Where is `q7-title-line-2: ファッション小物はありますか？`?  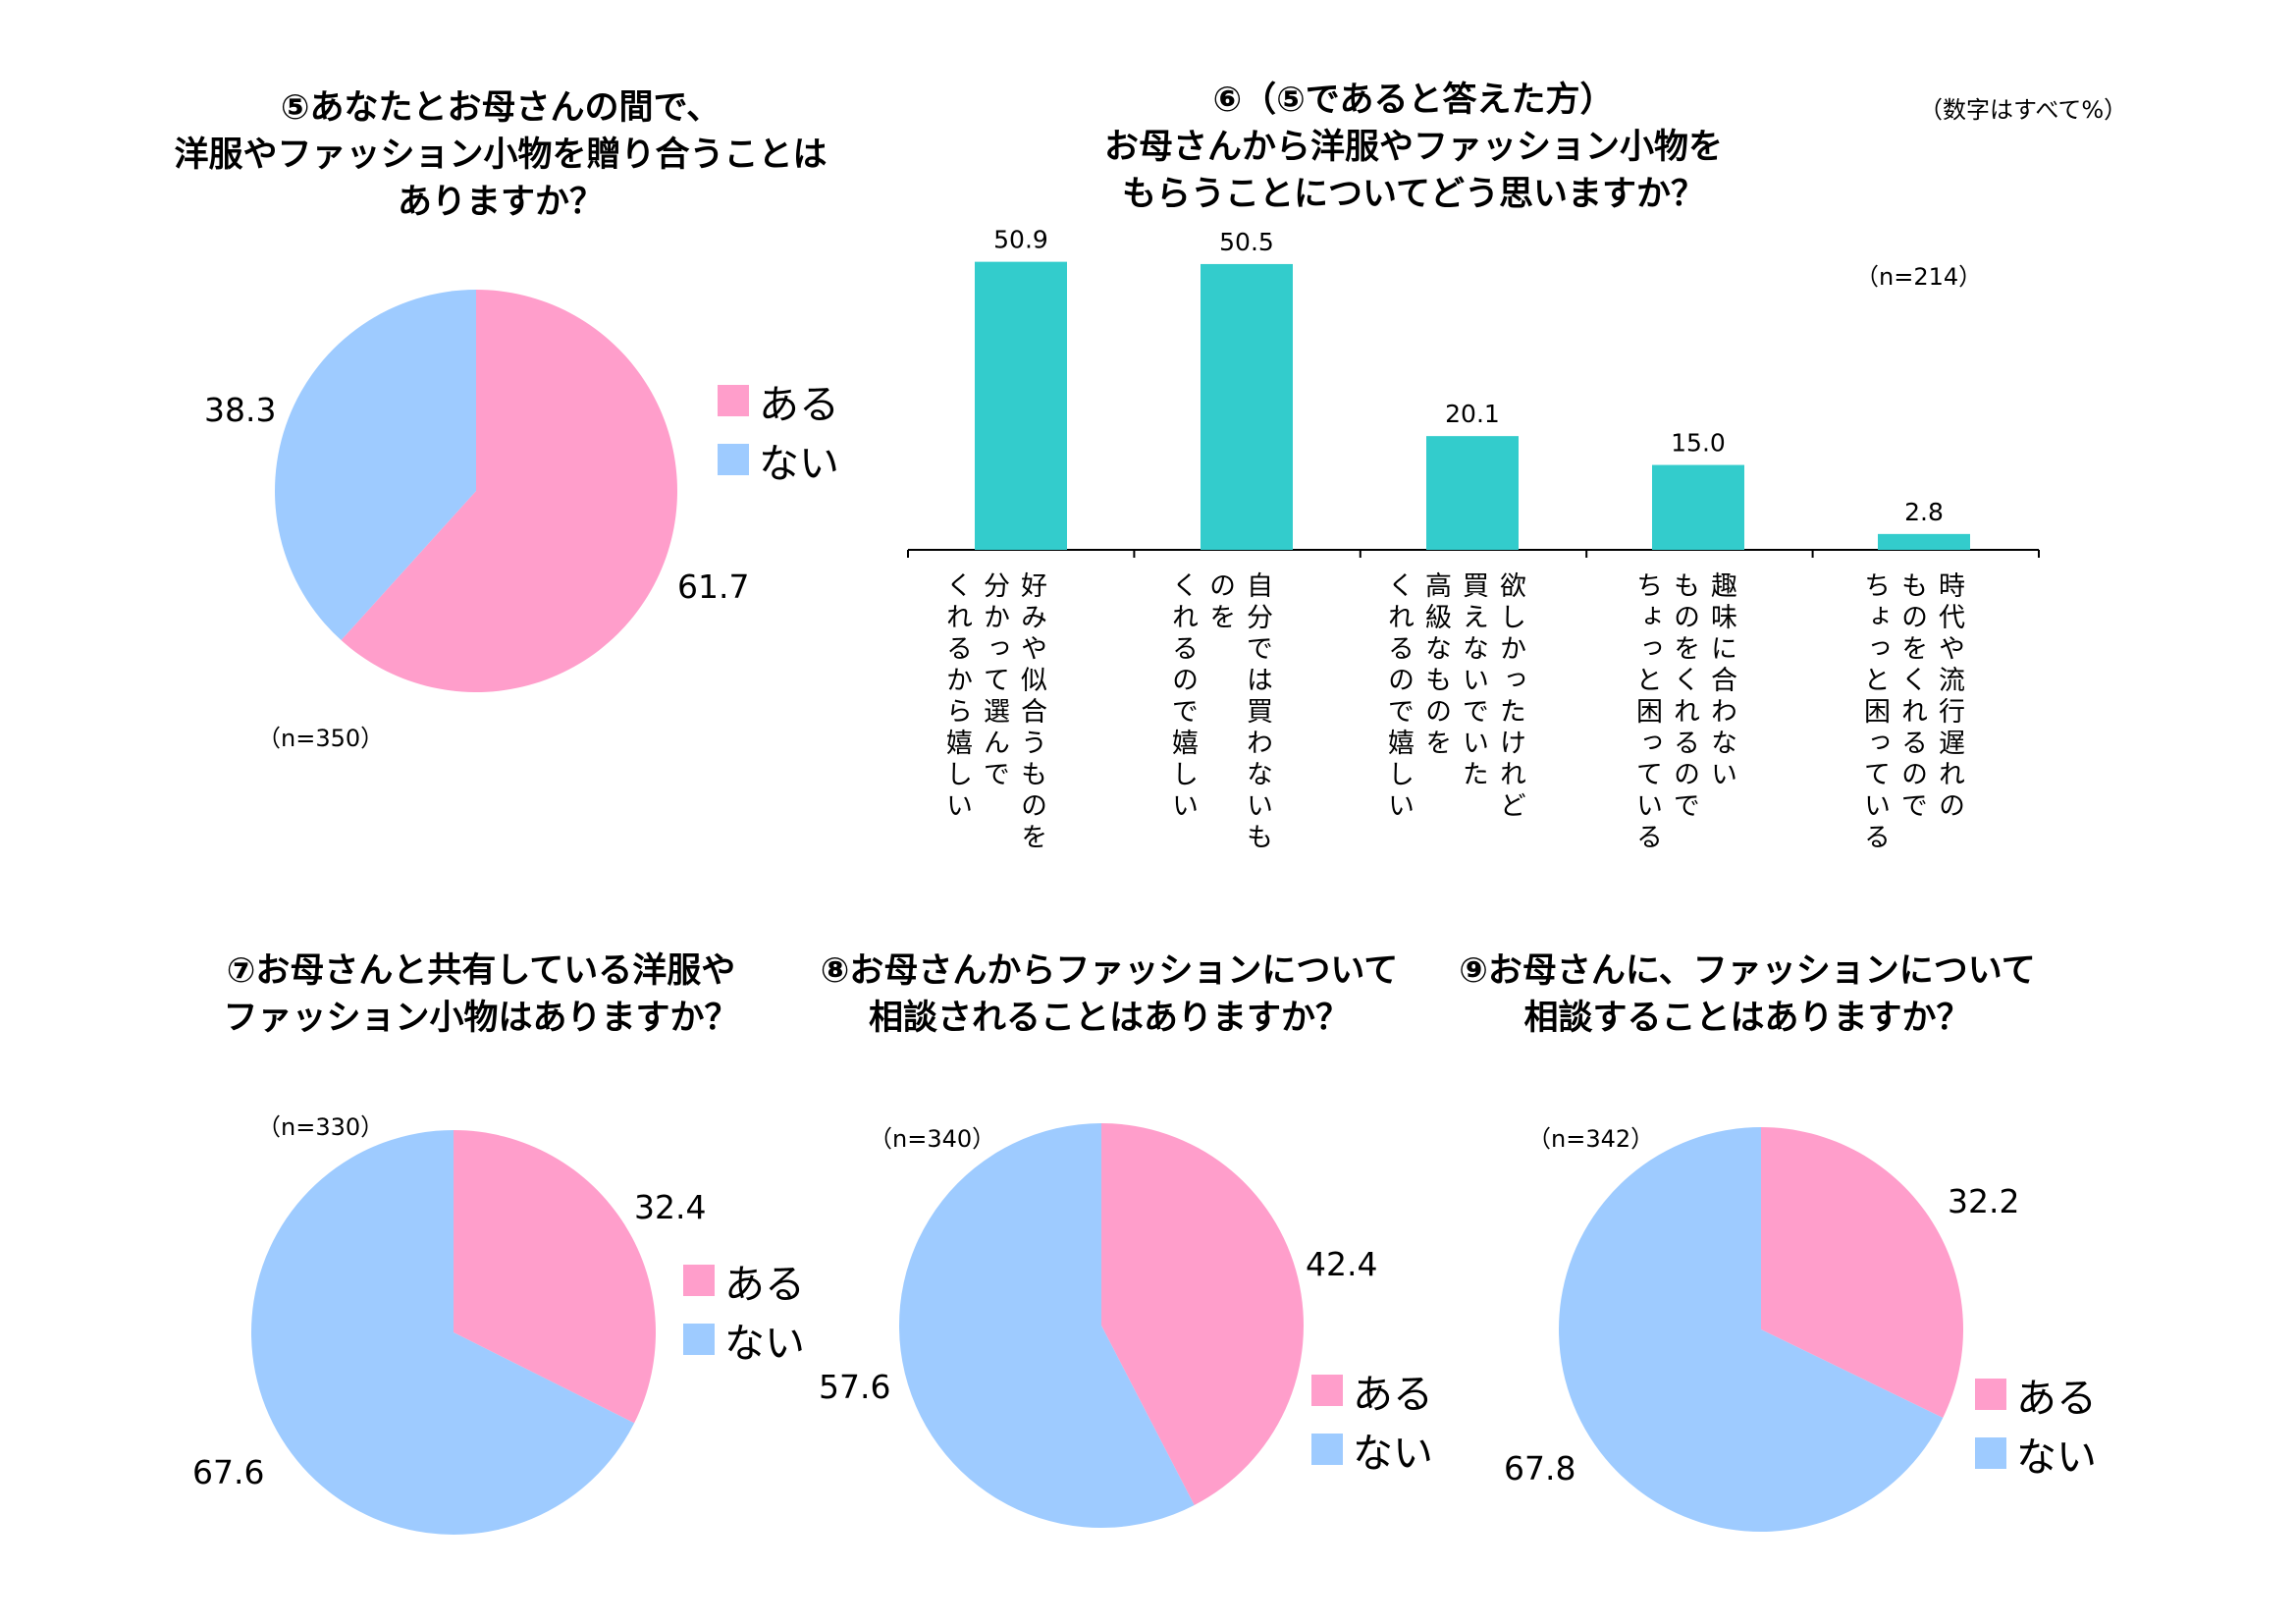
q7-title-line-2: ファッション小物はありますか？ is located at coordinates (481, 1018).